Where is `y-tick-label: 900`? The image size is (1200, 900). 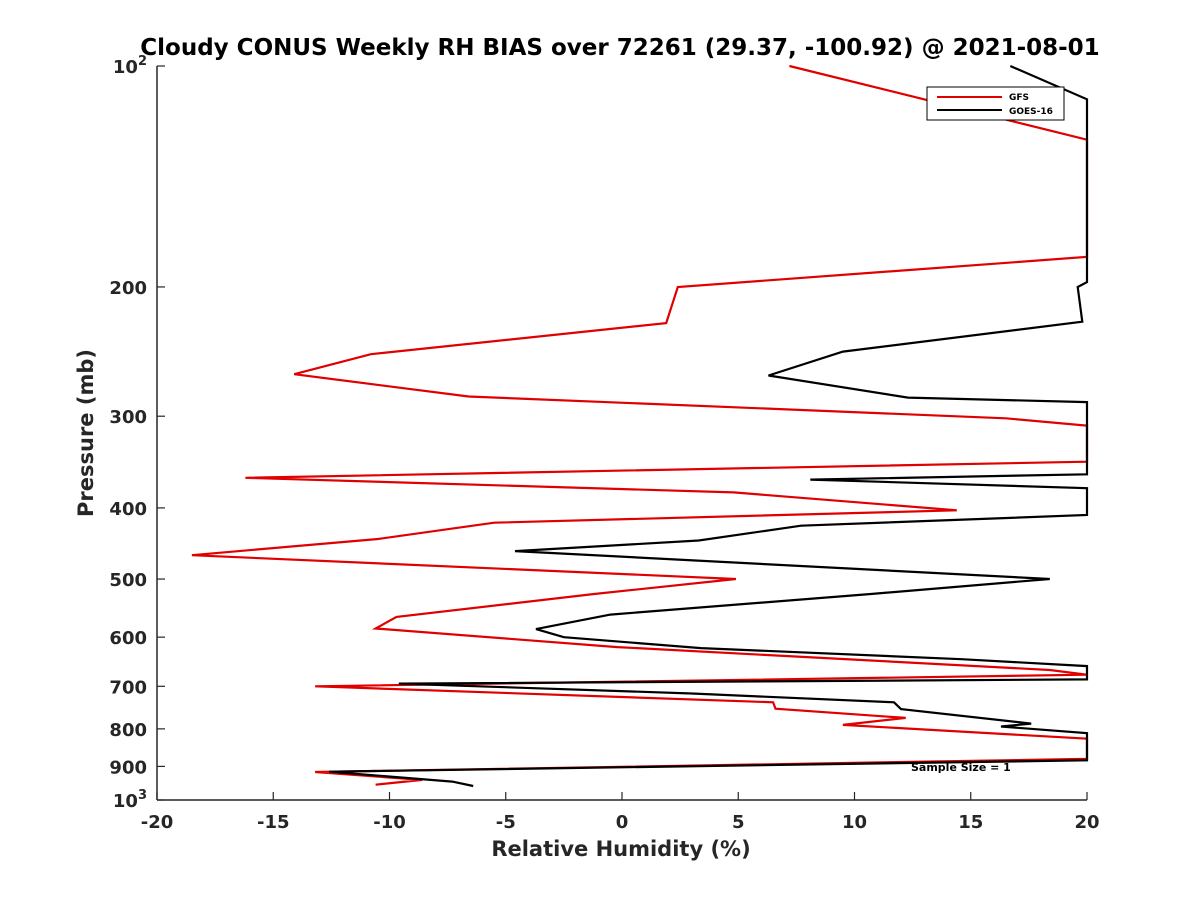
y-tick-label: 900 is located at coordinates (128, 767).